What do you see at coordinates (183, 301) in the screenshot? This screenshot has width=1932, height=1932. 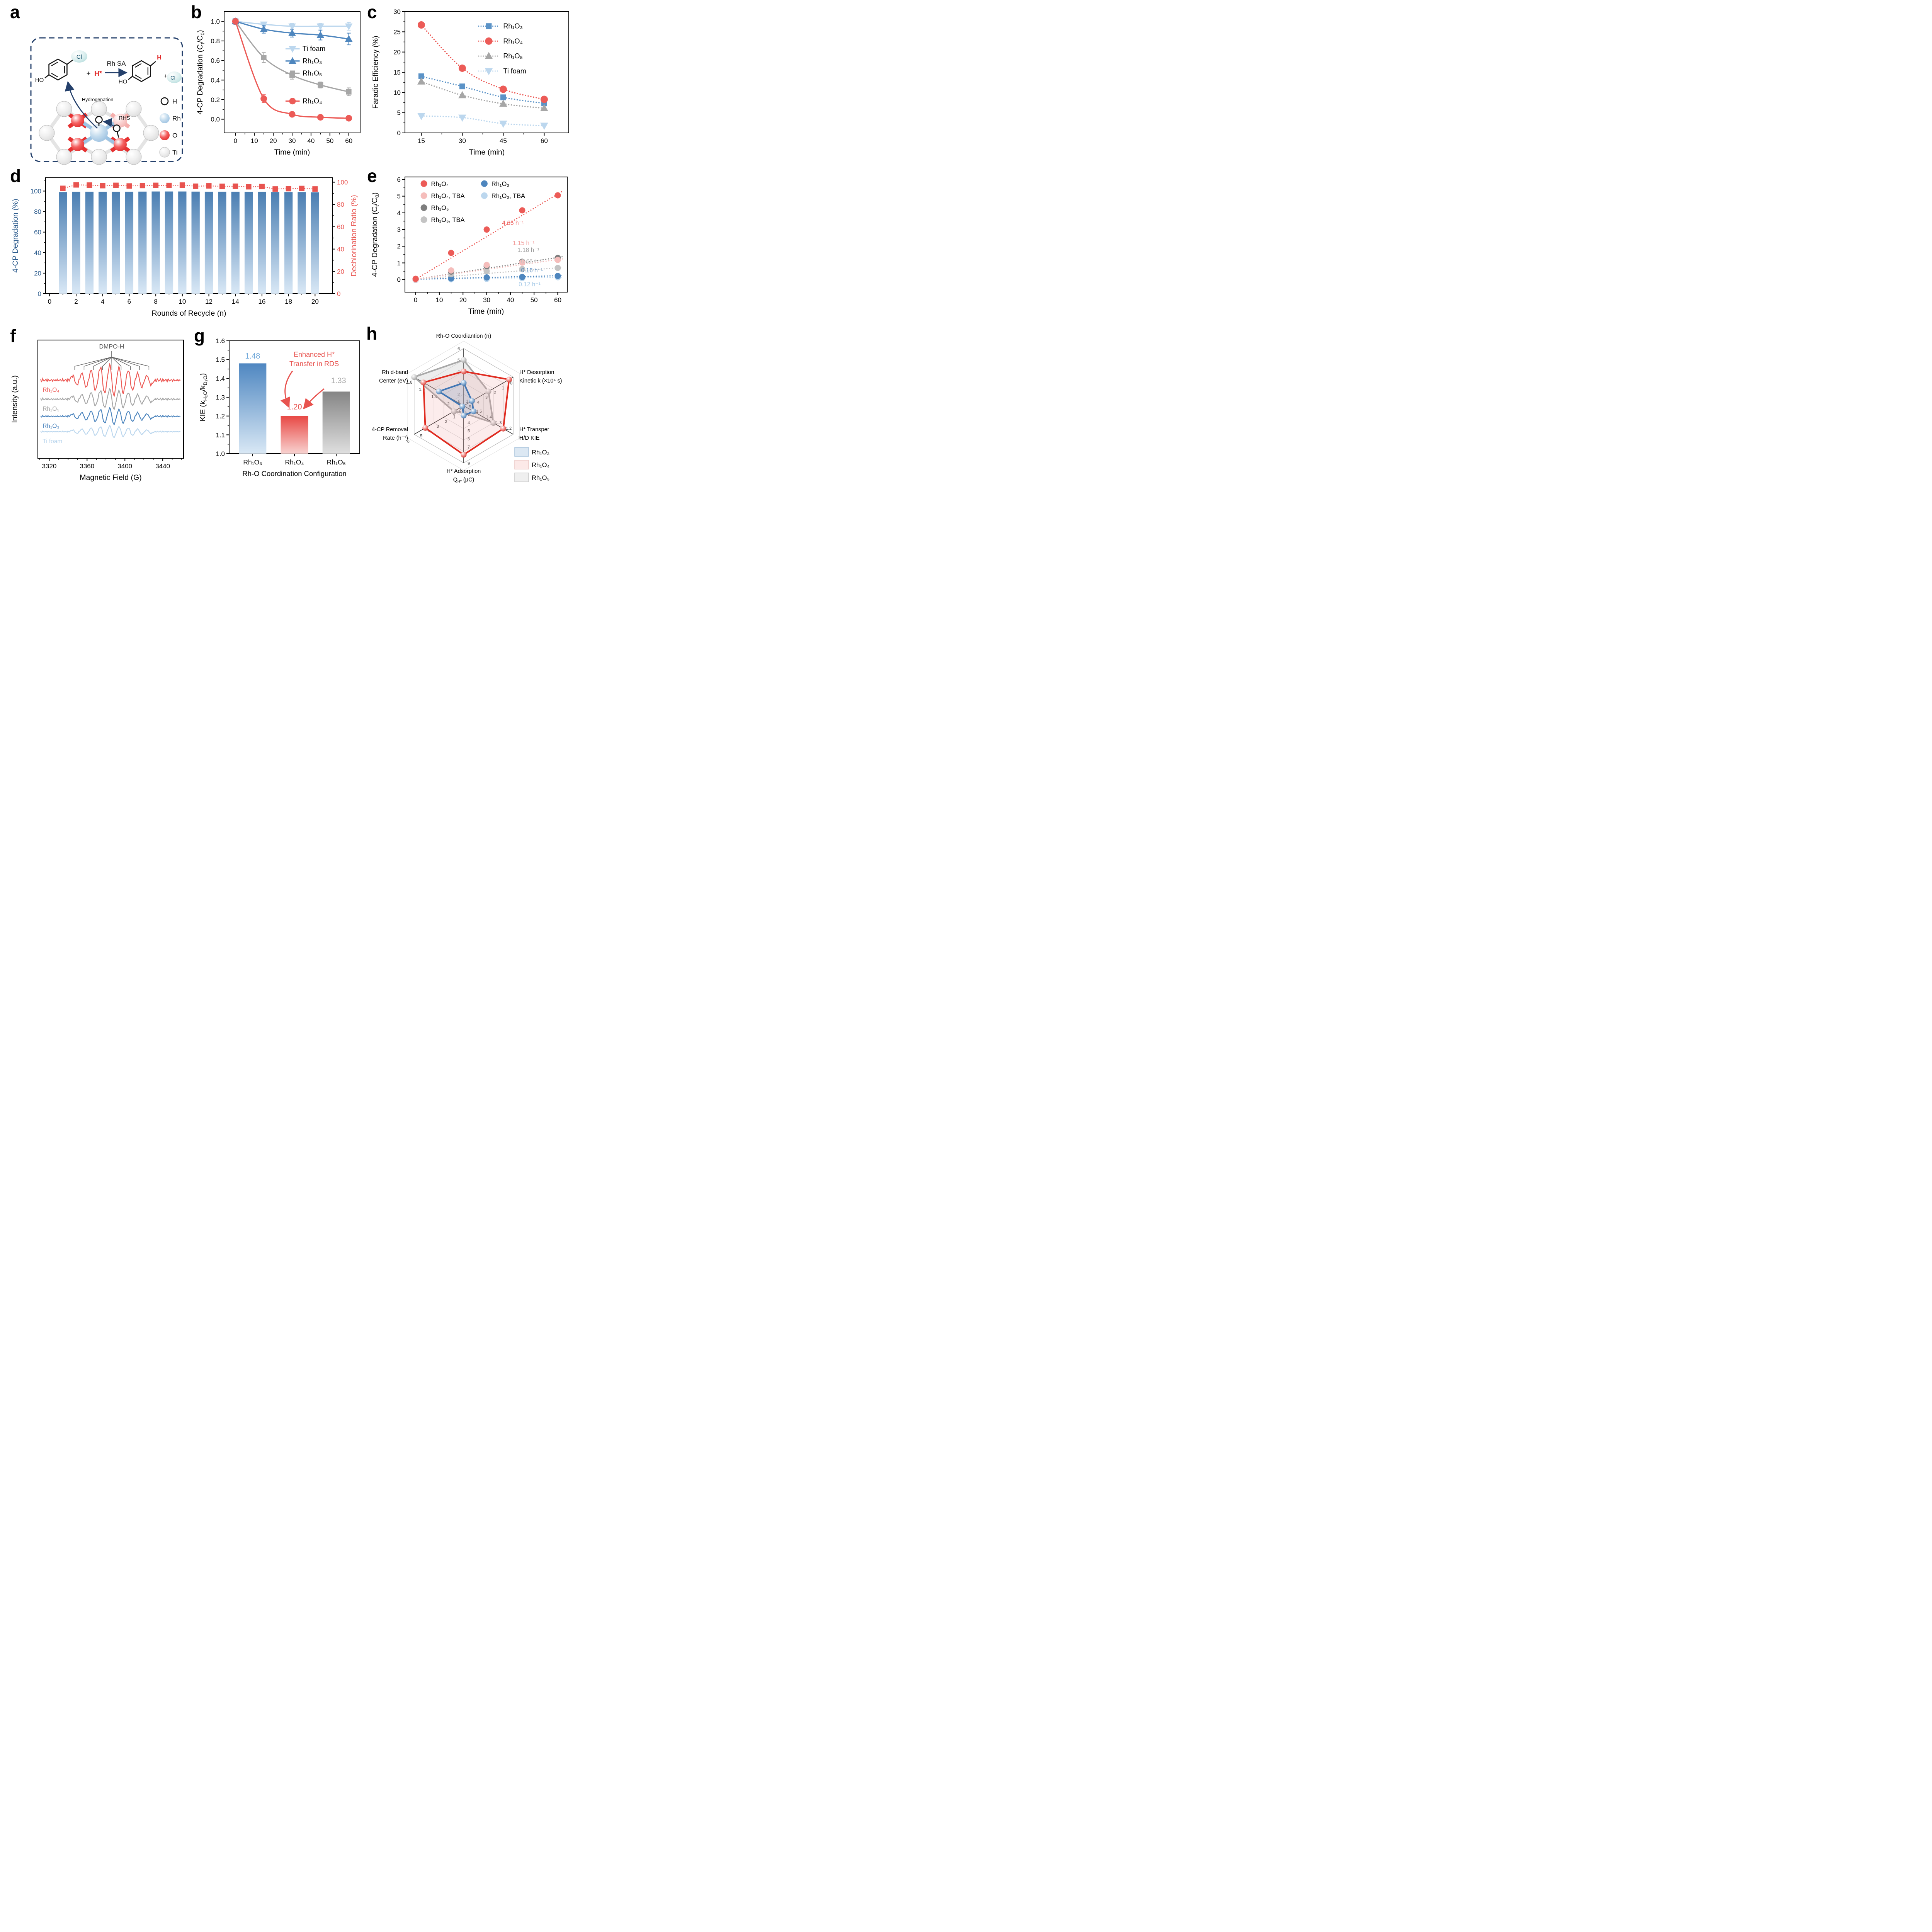 I see `svg-text: 10` at bounding box center [183, 301].